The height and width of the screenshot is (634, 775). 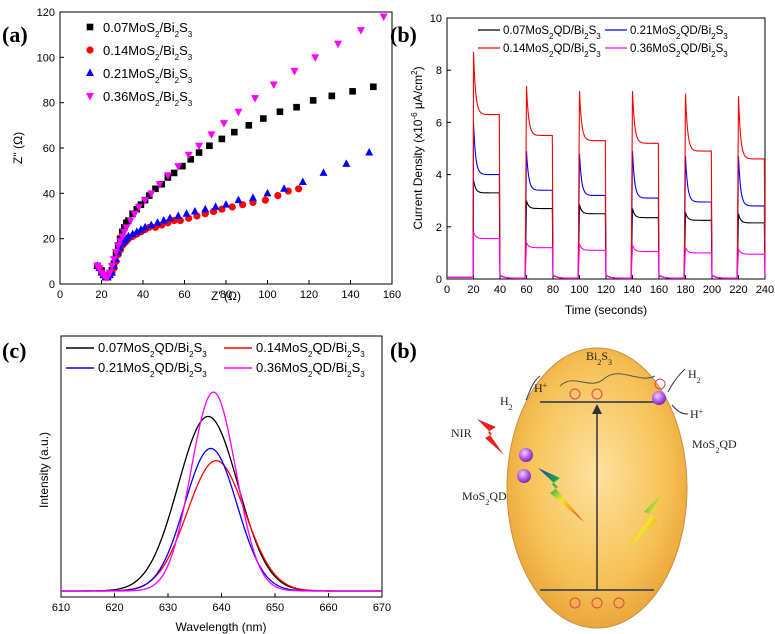 What do you see at coordinates (607, 380) in the screenshot?
I see `electron-path` at bounding box center [607, 380].